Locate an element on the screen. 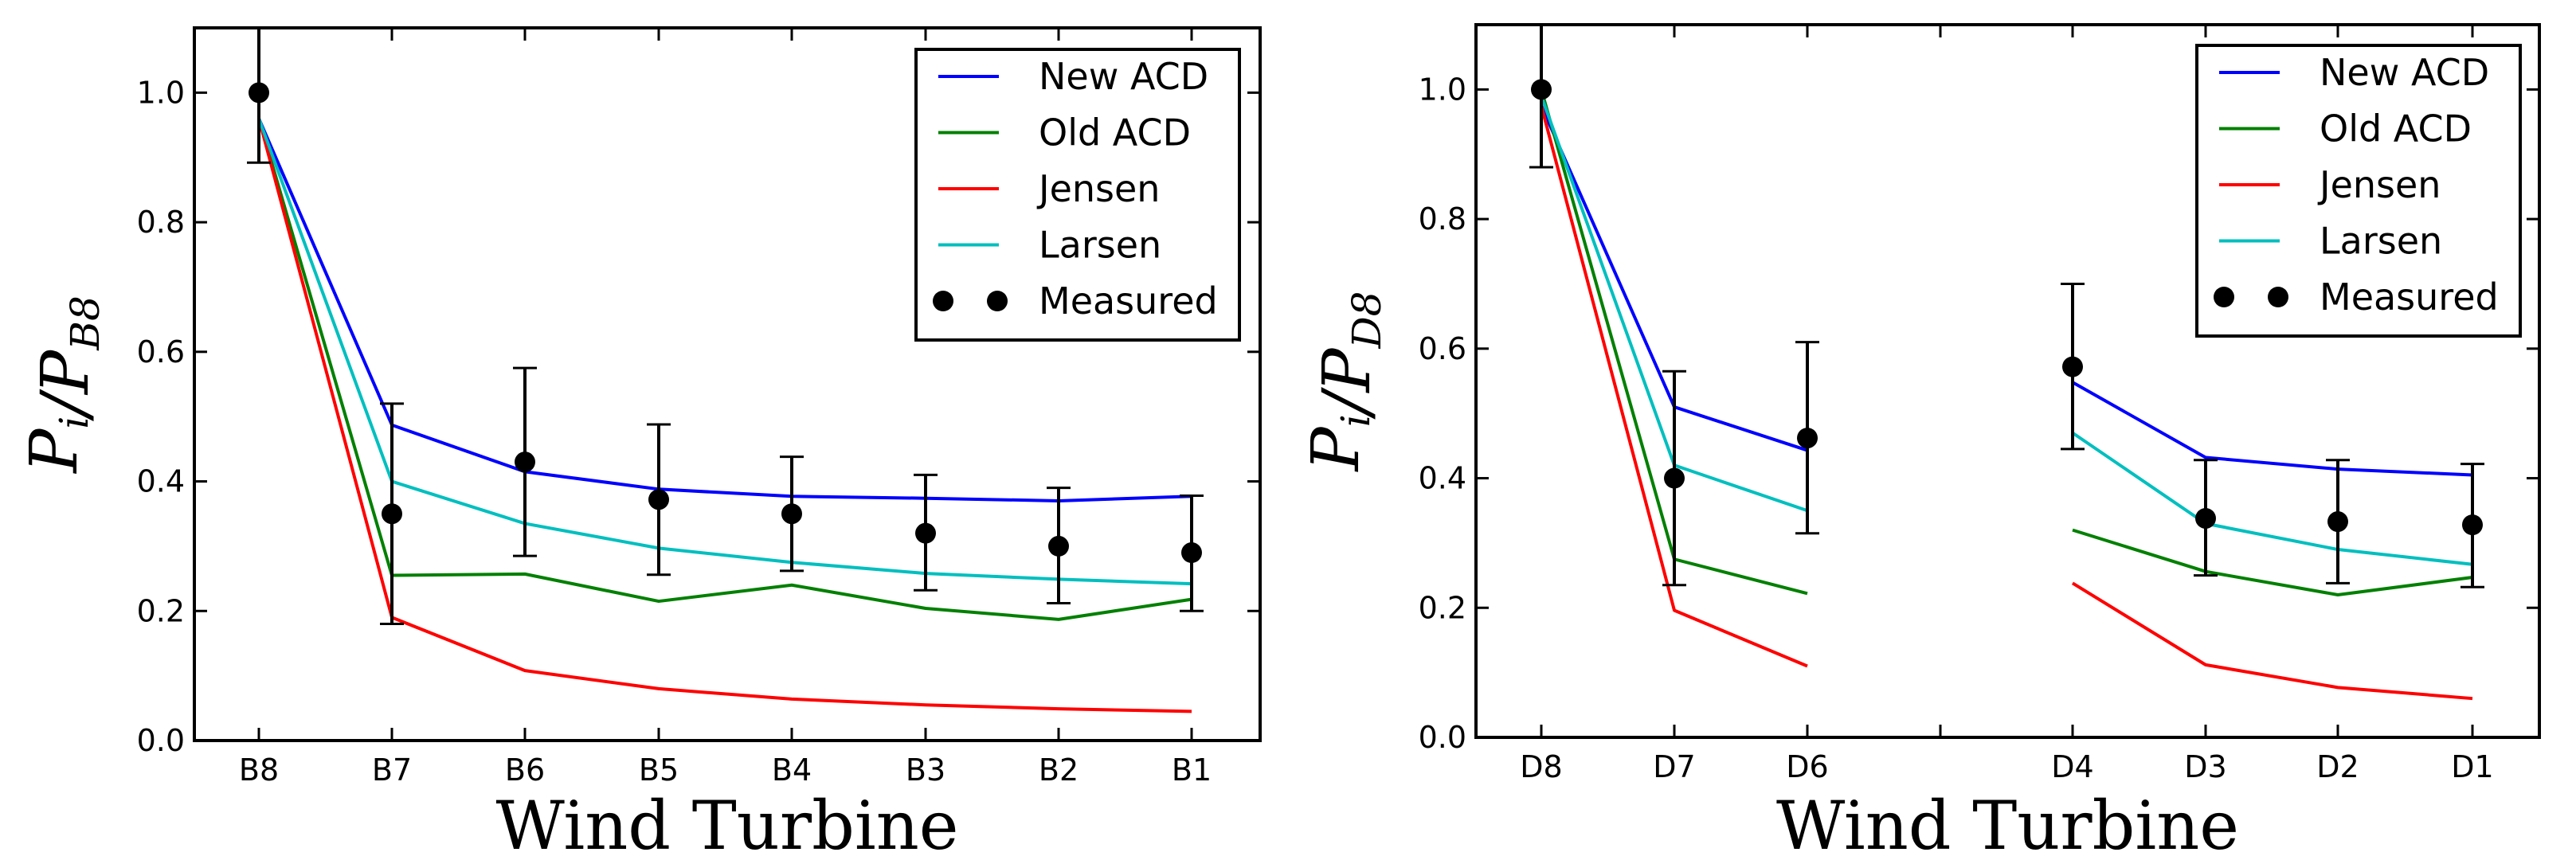 This screenshot has width=2576, height=860. x-tick-label: B7 is located at coordinates (392, 770).